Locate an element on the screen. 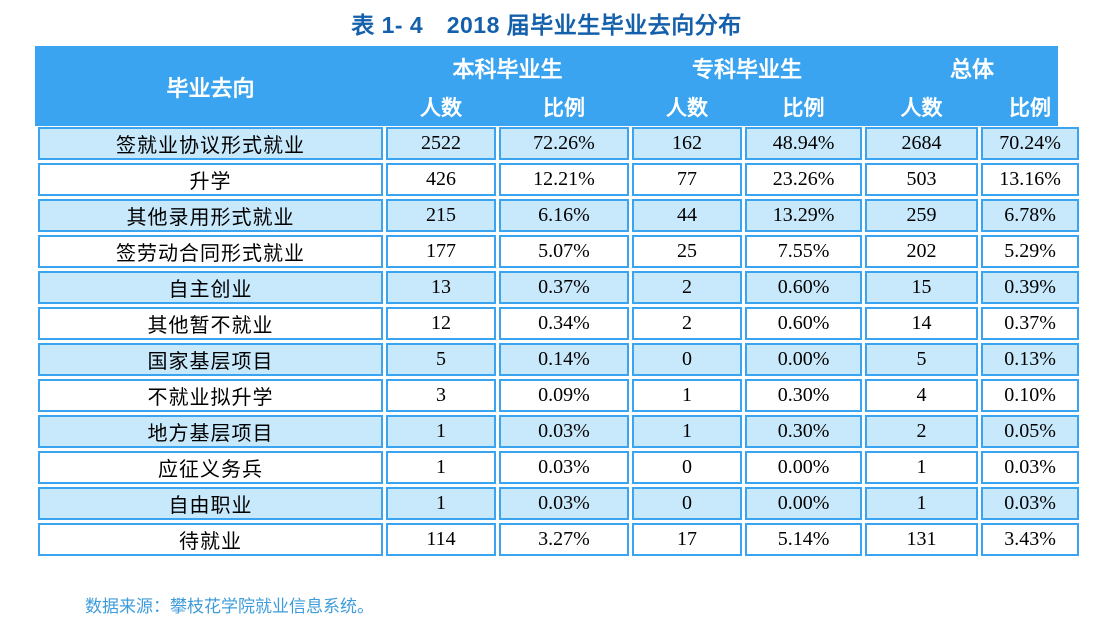  cell-ratio: 0.05% is located at coordinates (1030, 431).